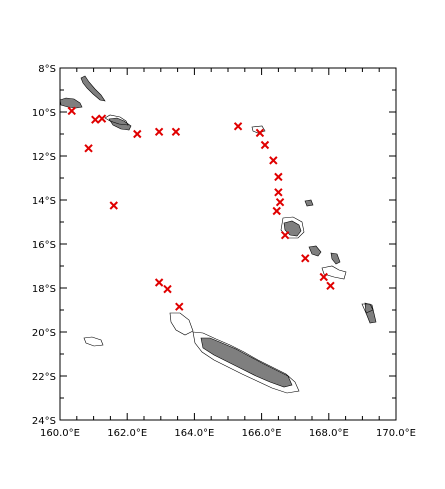 This screenshot has width=445, height=489. I want to click on y-tick-label: 24°S, so click(44, 421).